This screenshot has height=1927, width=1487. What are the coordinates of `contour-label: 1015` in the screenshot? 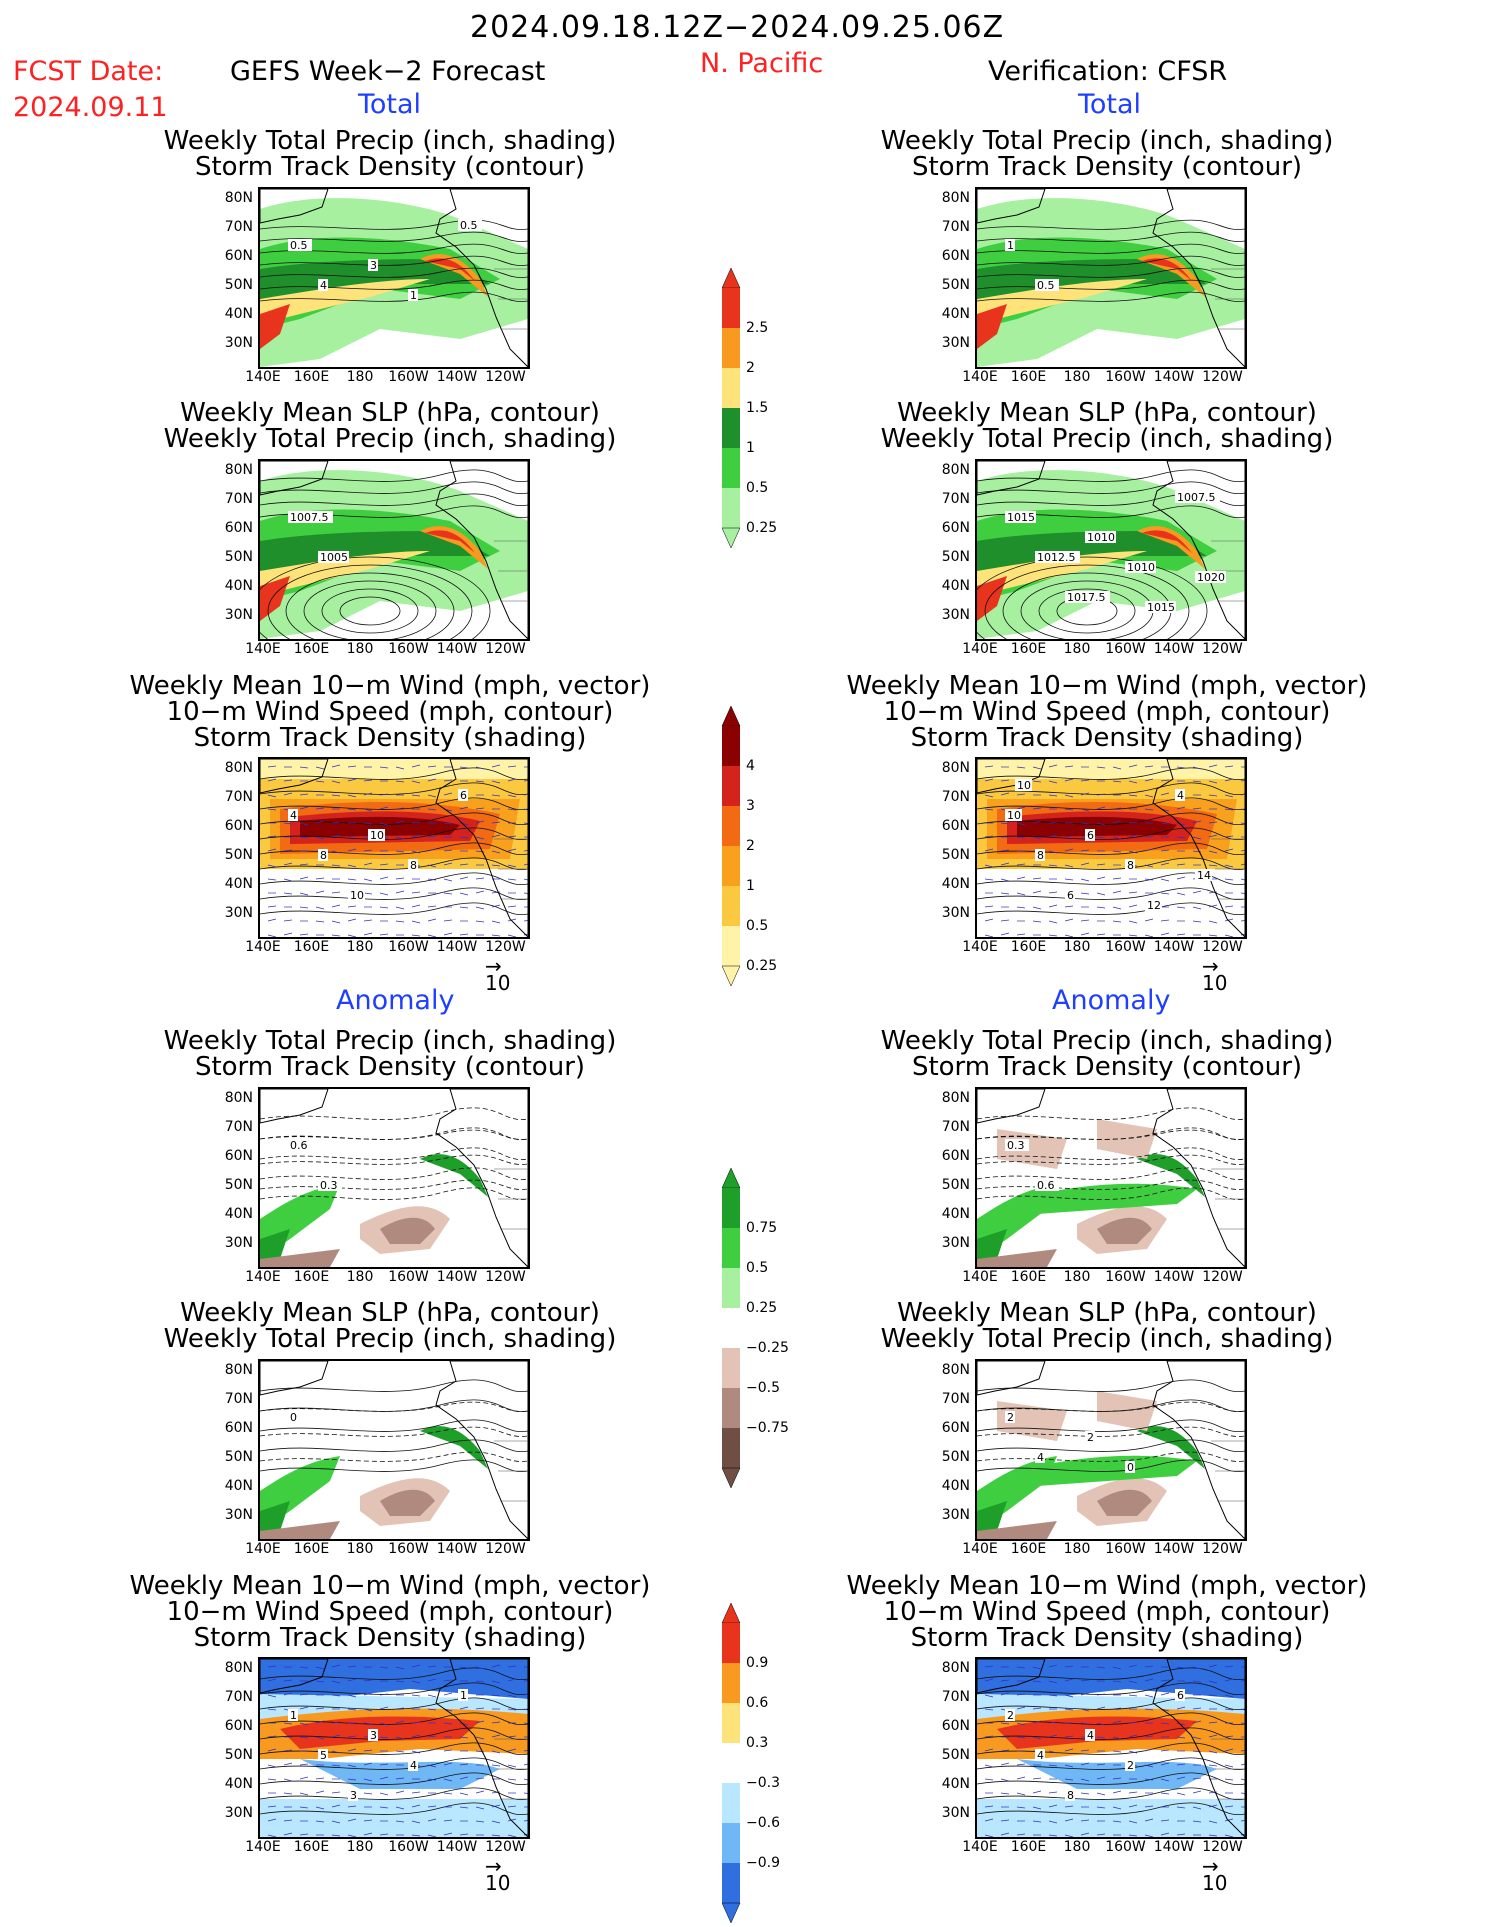 It's located at (1021, 517).